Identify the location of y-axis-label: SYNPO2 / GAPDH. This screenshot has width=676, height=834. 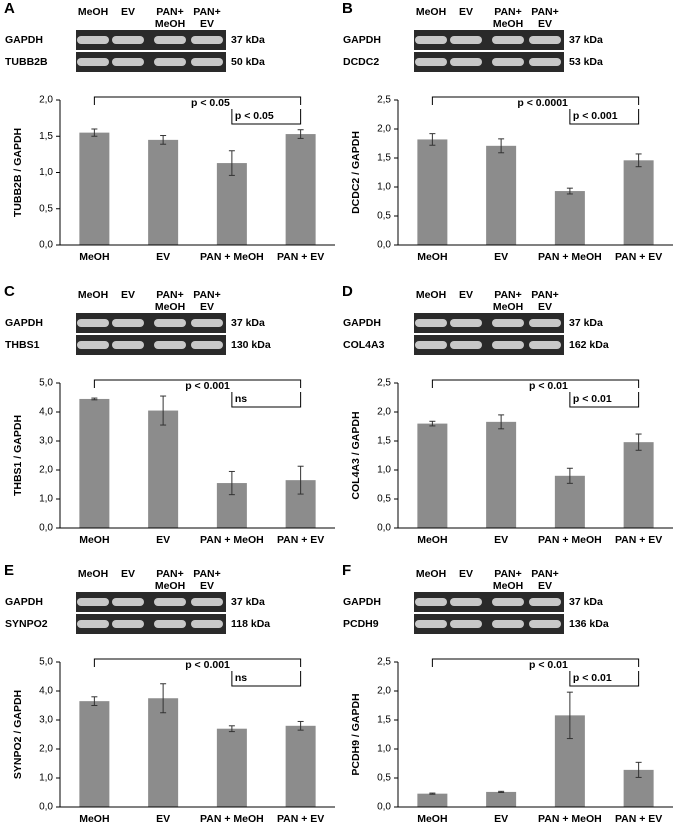
(18, 734).